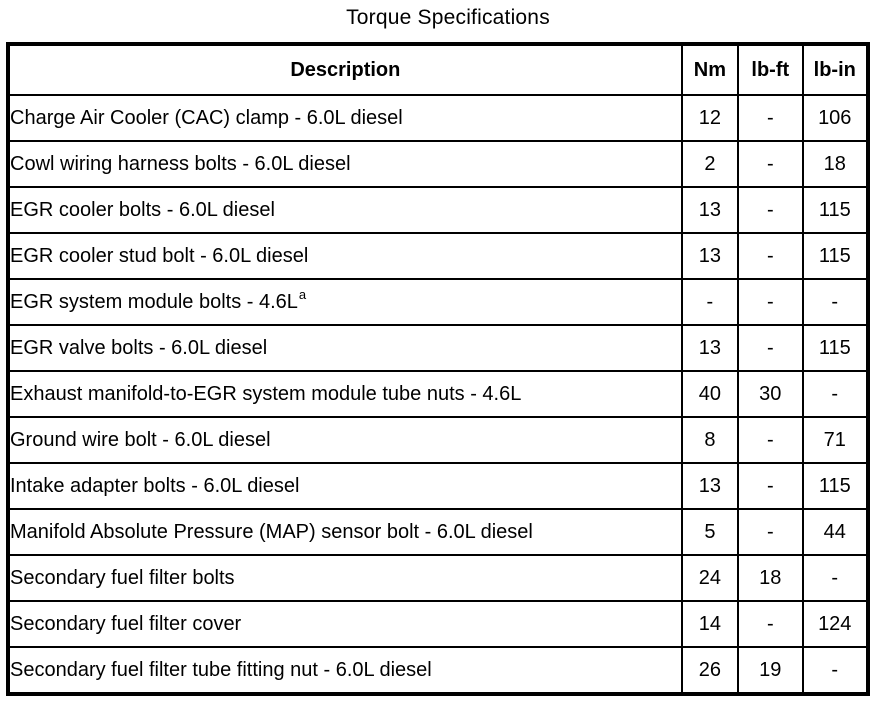  What do you see at coordinates (345, 486) in the screenshot?
I see `cell-description: Intake adapter bolts - 6.0L diesel` at bounding box center [345, 486].